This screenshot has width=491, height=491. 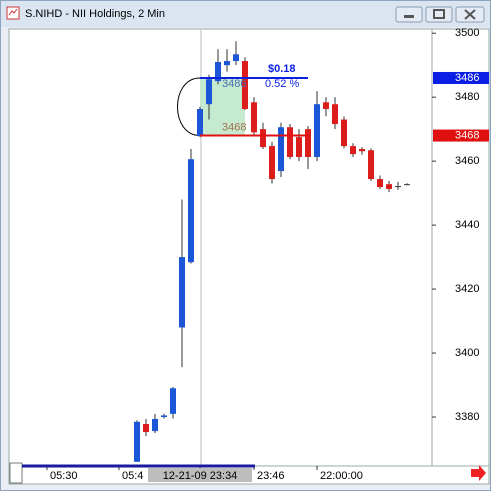 What do you see at coordinates (95, 14) in the screenshot?
I see `window-title: S.NIHD - NII Holdings, 2 Min` at bounding box center [95, 14].